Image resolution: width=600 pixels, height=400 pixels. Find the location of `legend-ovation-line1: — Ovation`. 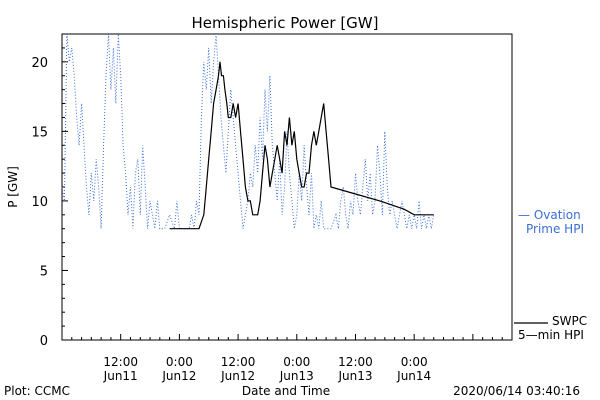

legend-ovation-line1: — Ovation is located at coordinates (549, 215).